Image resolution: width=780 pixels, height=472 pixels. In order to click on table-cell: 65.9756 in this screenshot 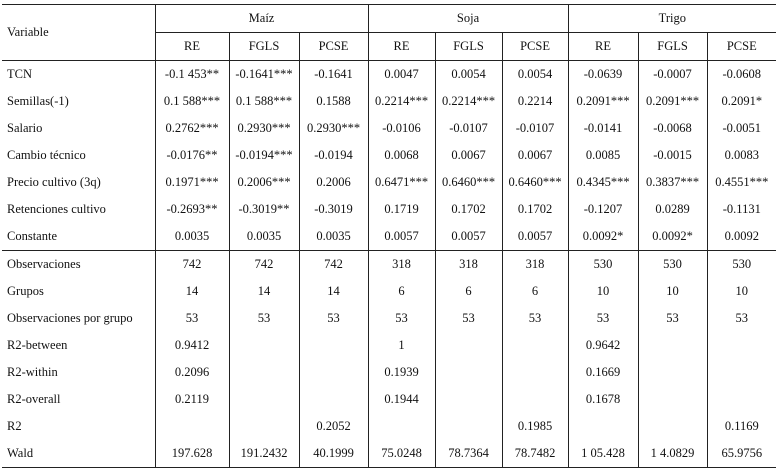, I will do `click(741, 454)`.